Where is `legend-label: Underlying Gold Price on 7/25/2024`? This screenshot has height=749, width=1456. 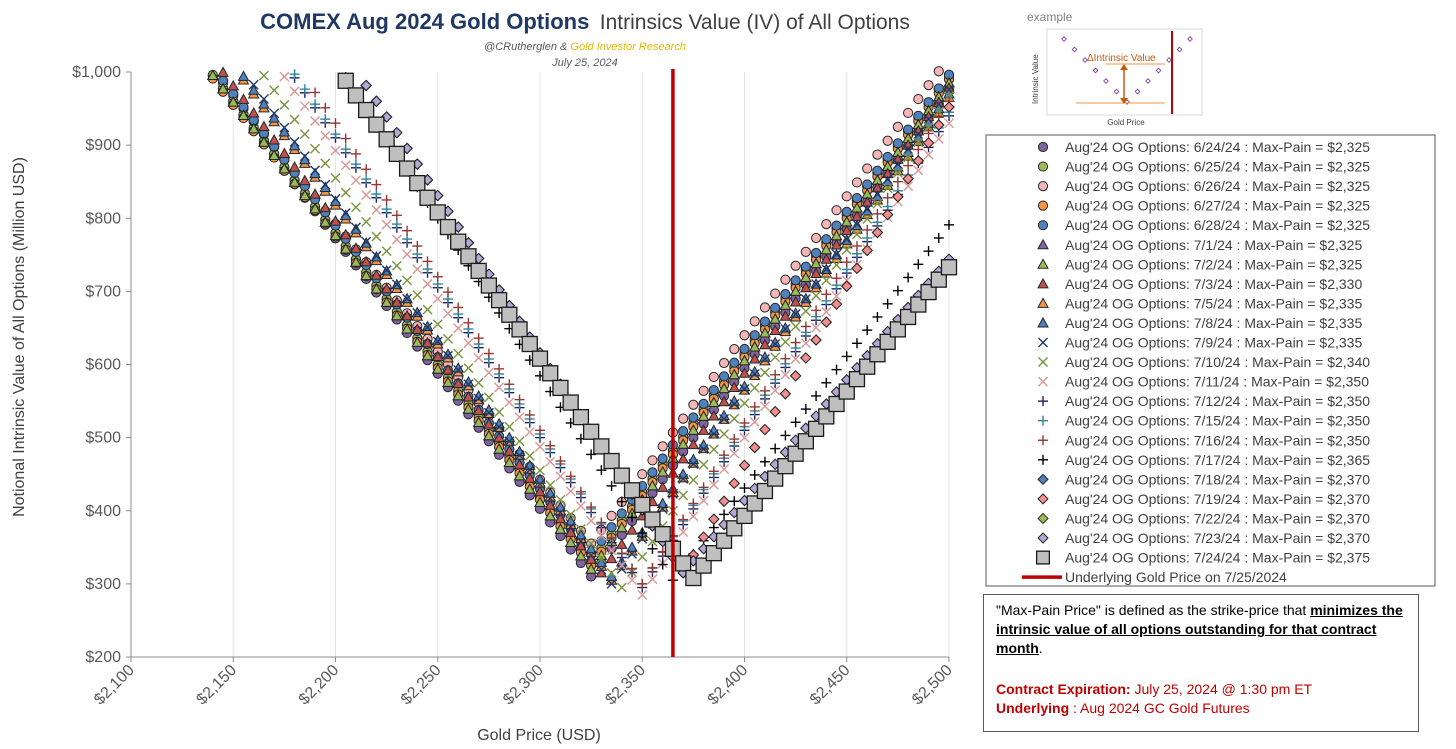 legend-label: Underlying Gold Price on 7/25/2024 is located at coordinates (1176, 577).